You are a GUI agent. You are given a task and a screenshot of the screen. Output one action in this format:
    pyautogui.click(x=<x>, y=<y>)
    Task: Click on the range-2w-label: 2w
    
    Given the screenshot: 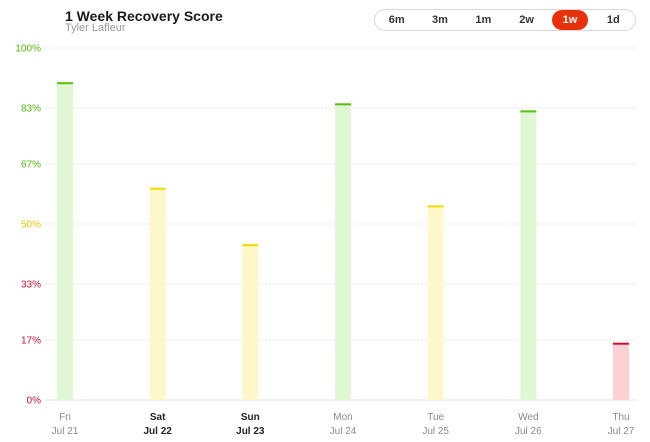 What is the action you would take?
    pyautogui.click(x=526, y=20)
    